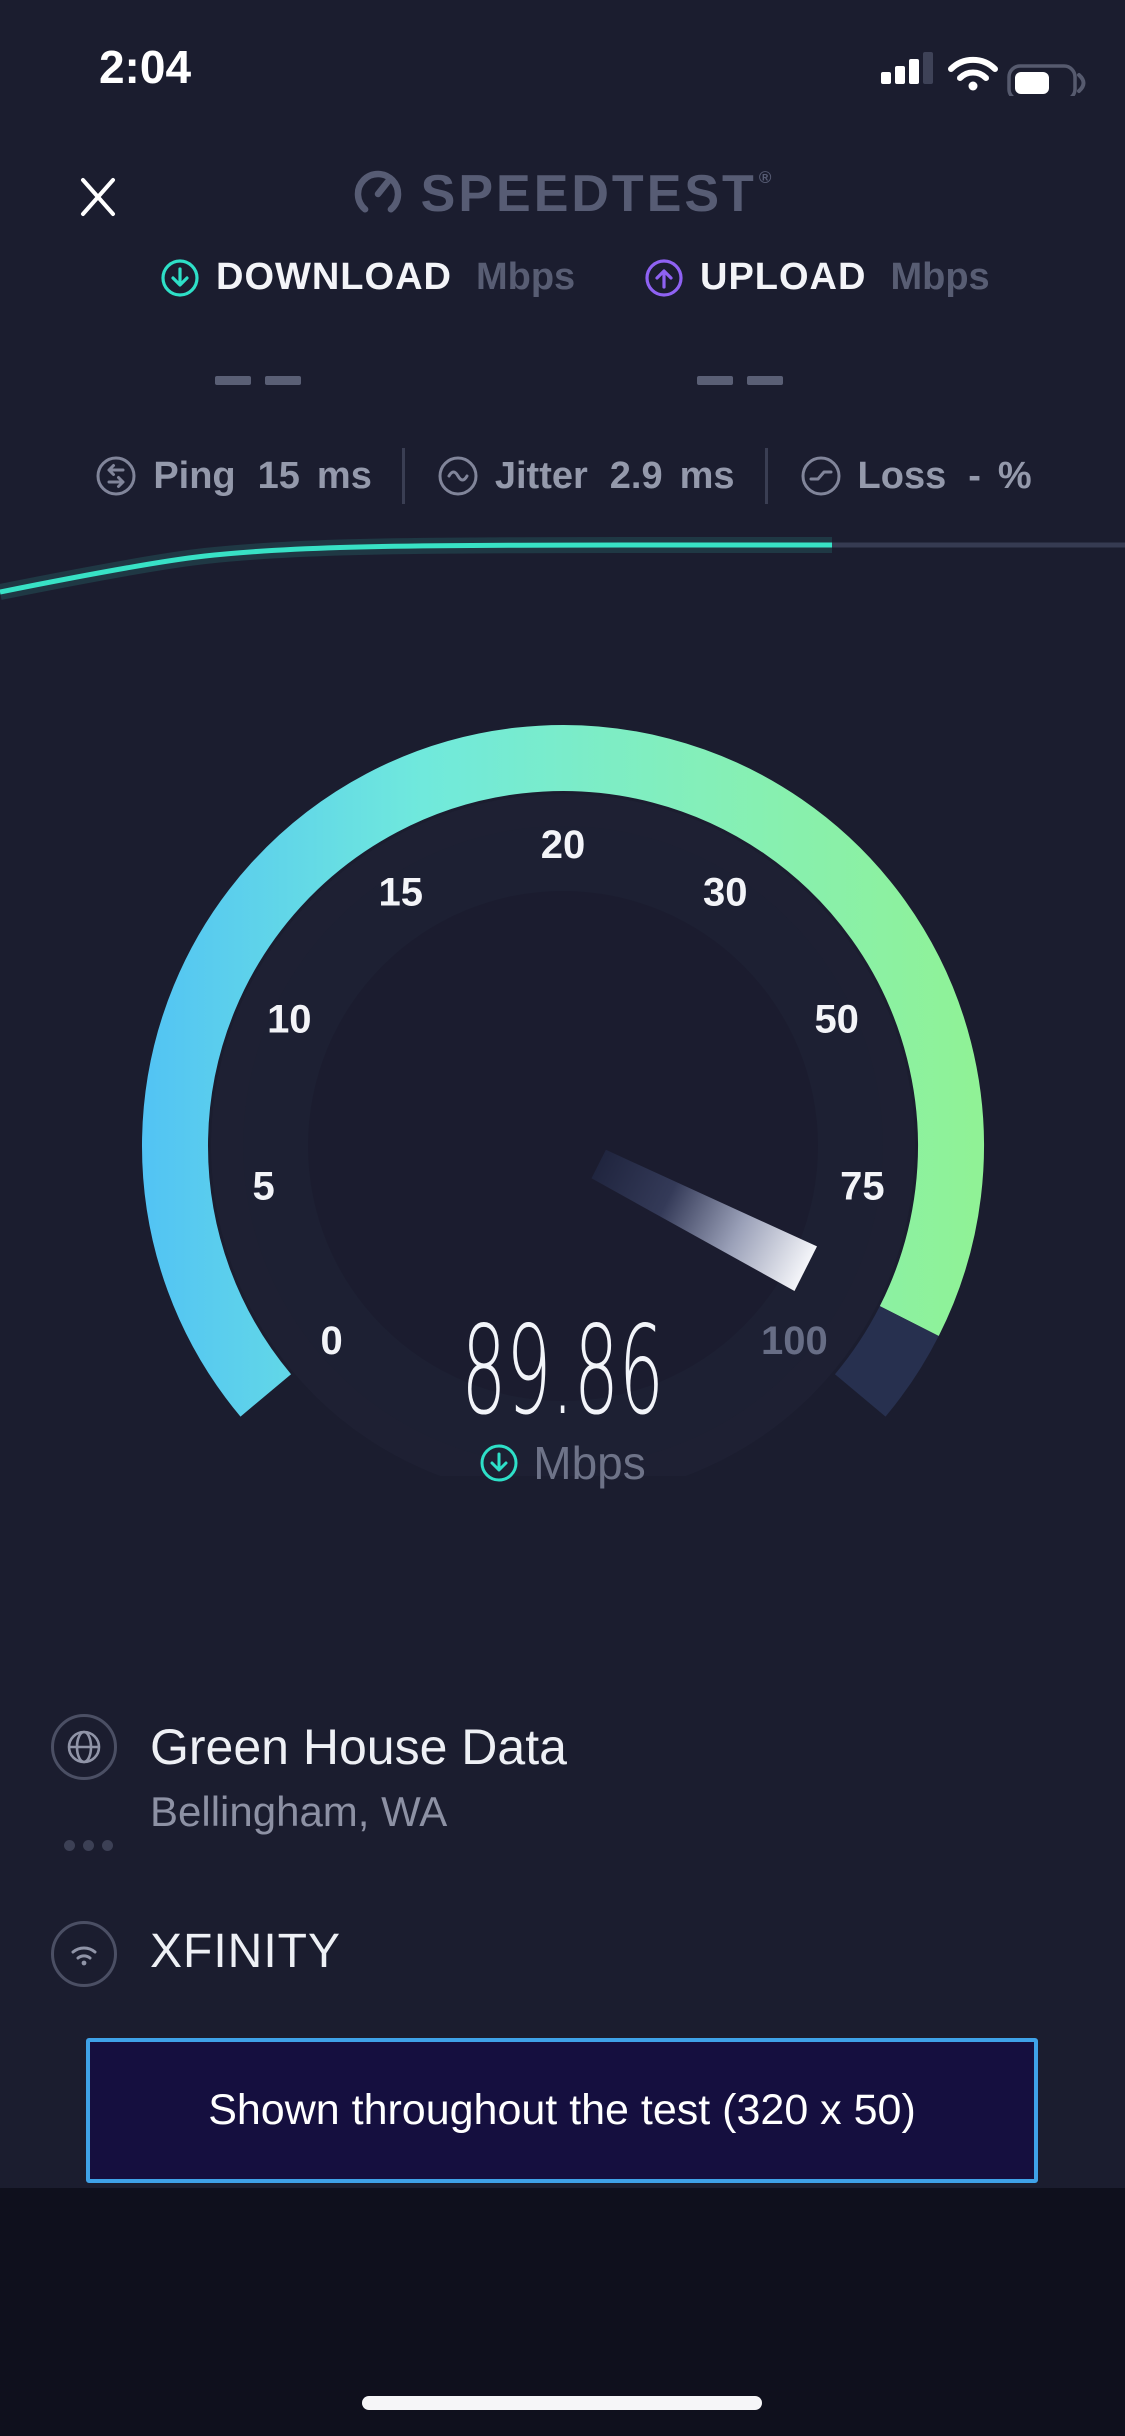 This screenshot has height=2436, width=1125. What do you see at coordinates (246, 1951) in the screenshot?
I see `isp-name: XFINITY` at bounding box center [246, 1951].